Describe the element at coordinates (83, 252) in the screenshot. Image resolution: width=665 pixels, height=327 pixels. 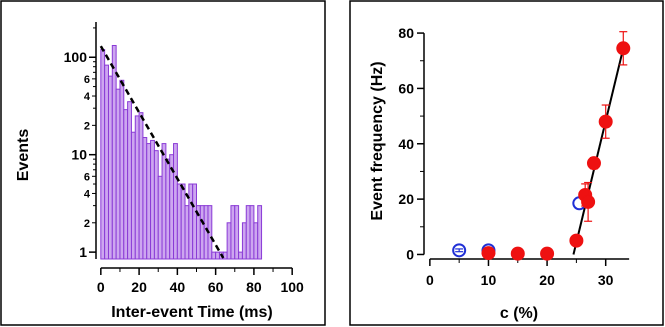
I see `histogram-y-tick-label: 1` at that location.